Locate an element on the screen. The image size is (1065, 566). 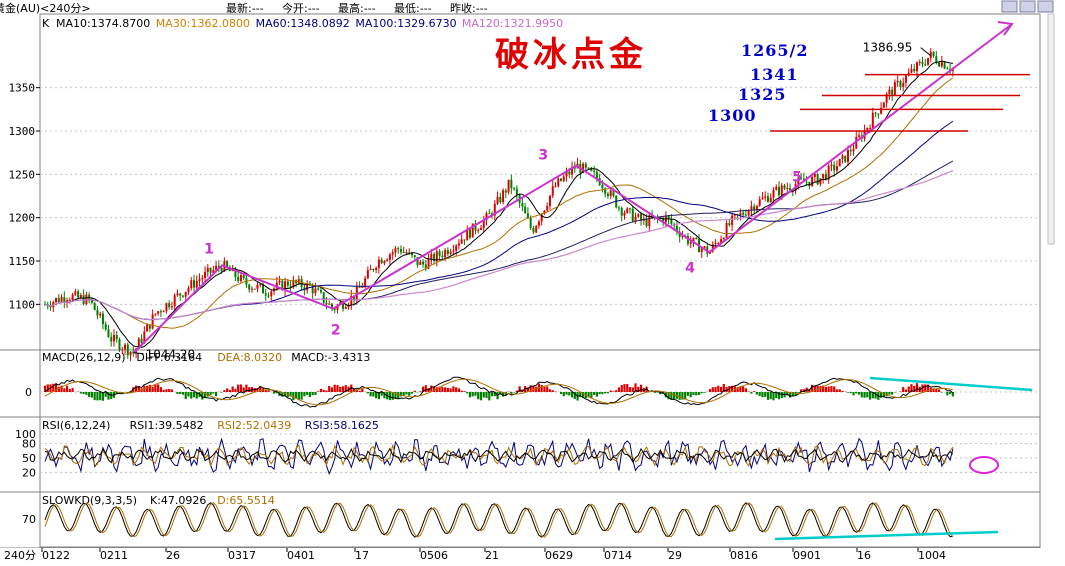
x-tick-label: 0401 is located at coordinates (301, 555).